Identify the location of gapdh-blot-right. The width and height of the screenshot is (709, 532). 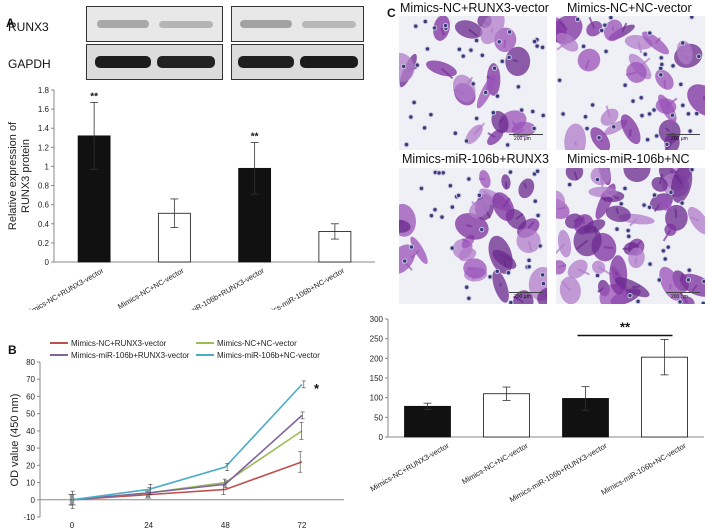
(297, 62).